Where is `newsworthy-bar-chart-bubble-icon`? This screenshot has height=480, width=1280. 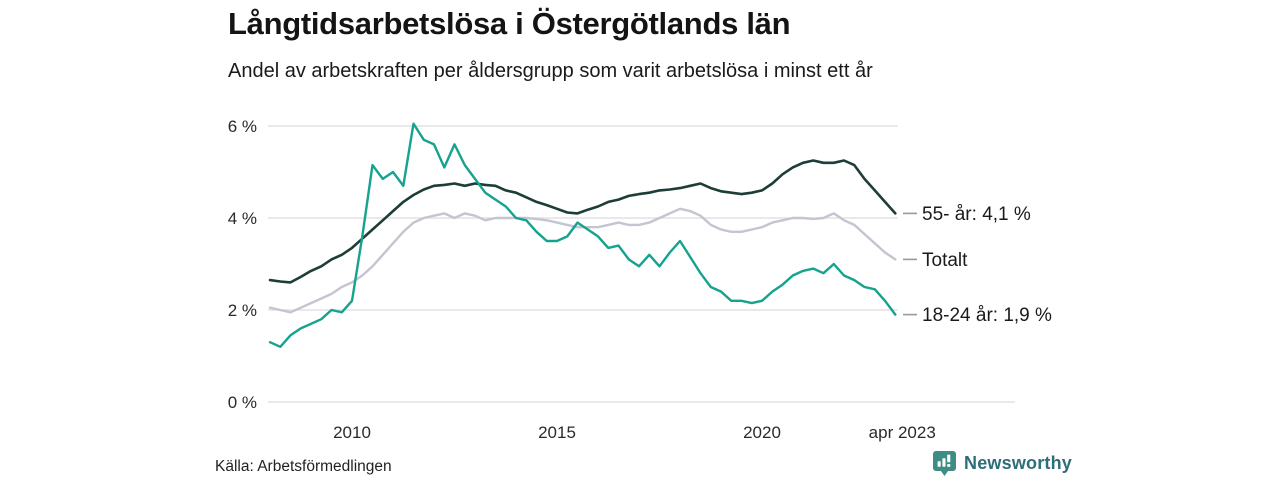
newsworthy-bar-chart-bubble-icon is located at coordinates (945, 463).